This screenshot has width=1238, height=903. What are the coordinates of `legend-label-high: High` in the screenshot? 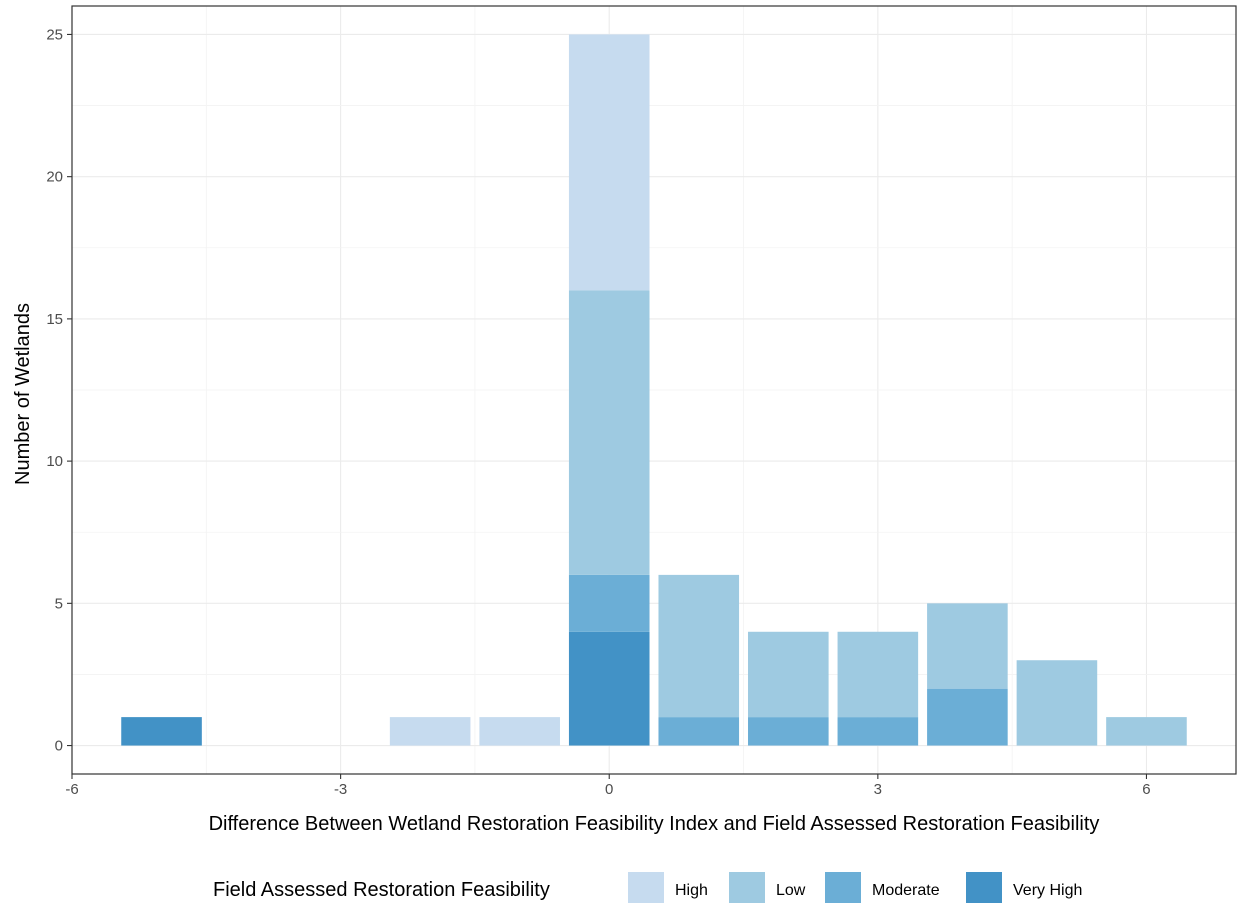 It's located at (691, 890).